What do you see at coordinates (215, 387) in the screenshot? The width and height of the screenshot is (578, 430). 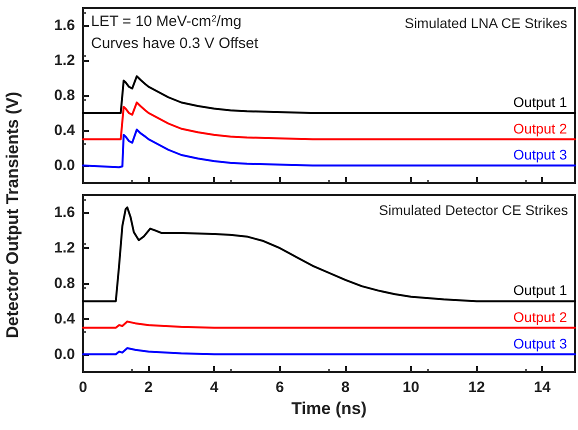 I see `x-tick-label: 4` at bounding box center [215, 387].